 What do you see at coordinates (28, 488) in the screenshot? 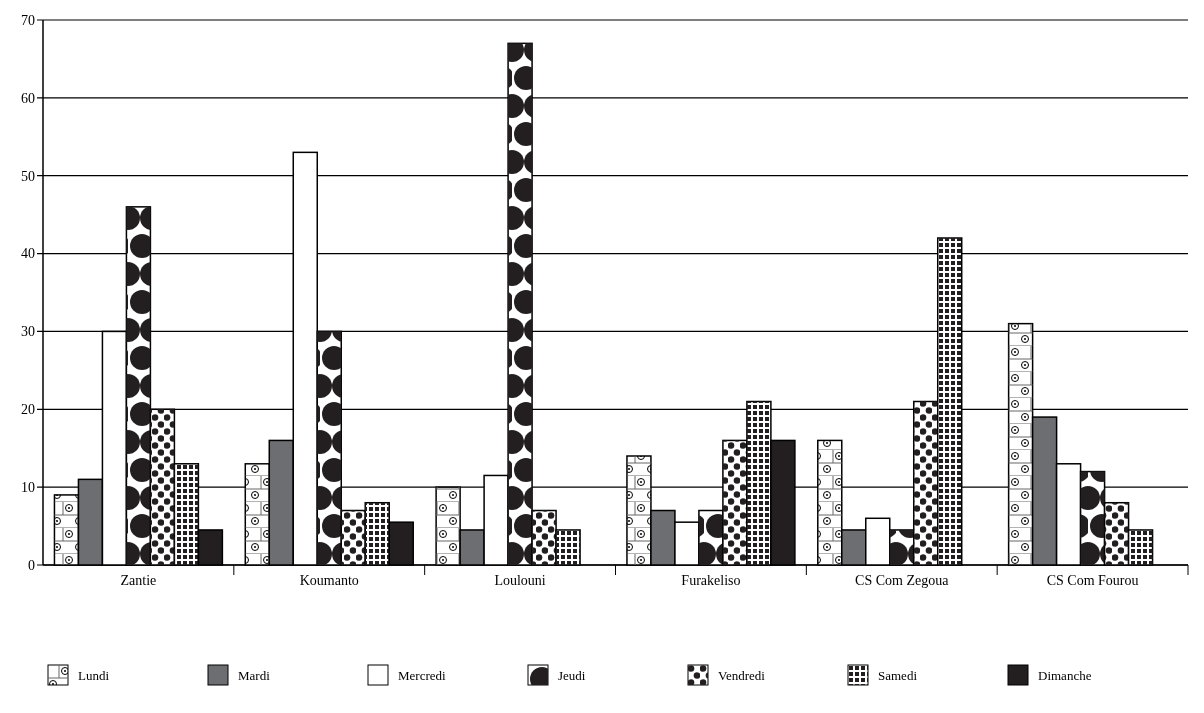
I see `y-tick-label: 10` at bounding box center [28, 488].